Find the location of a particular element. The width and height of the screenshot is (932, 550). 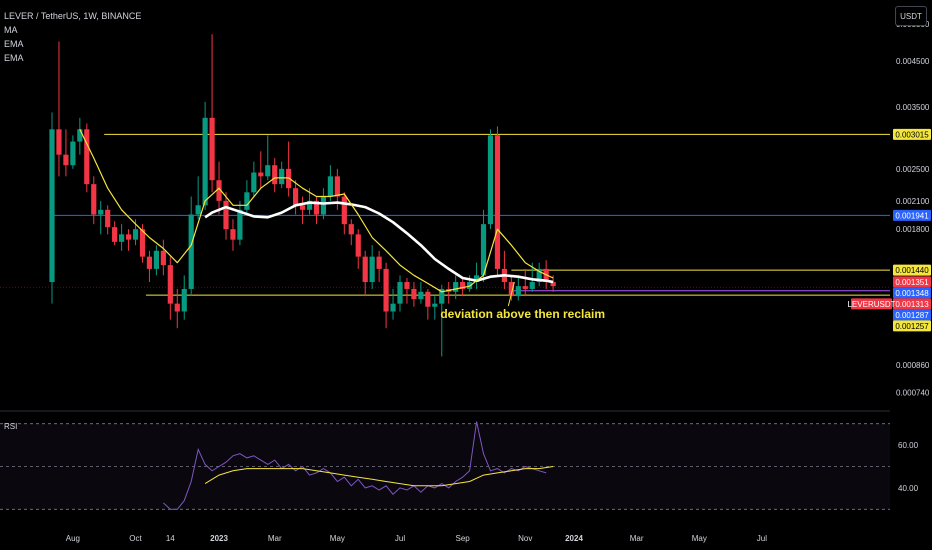

symbol-tag-bg is located at coordinates (871, 304).